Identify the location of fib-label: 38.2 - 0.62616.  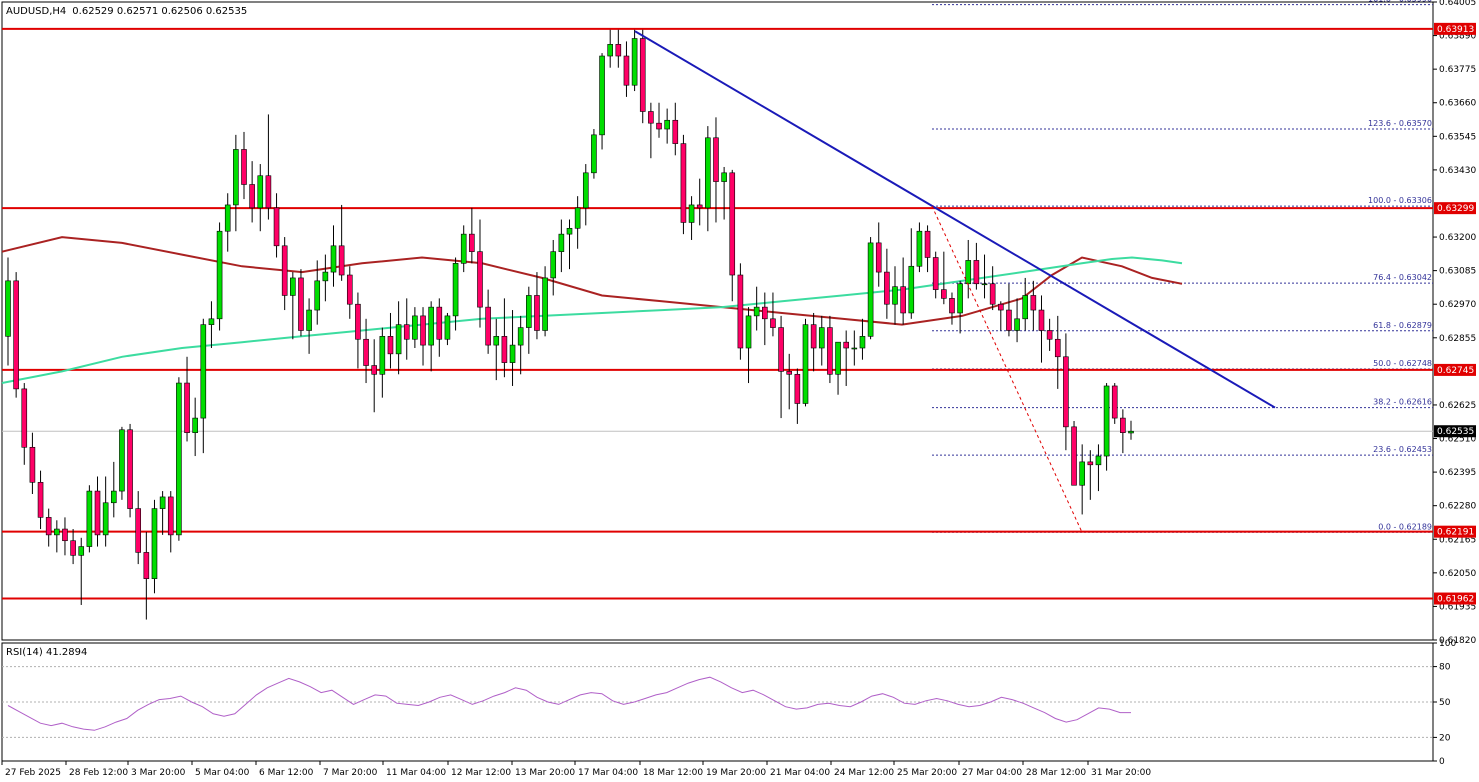
(1402, 402).